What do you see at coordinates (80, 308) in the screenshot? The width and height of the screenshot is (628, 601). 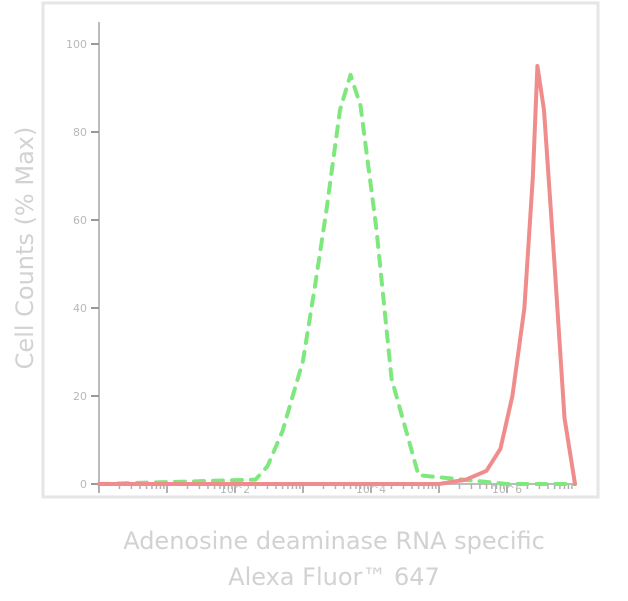 I see `y-tick-label: 40` at bounding box center [80, 308].